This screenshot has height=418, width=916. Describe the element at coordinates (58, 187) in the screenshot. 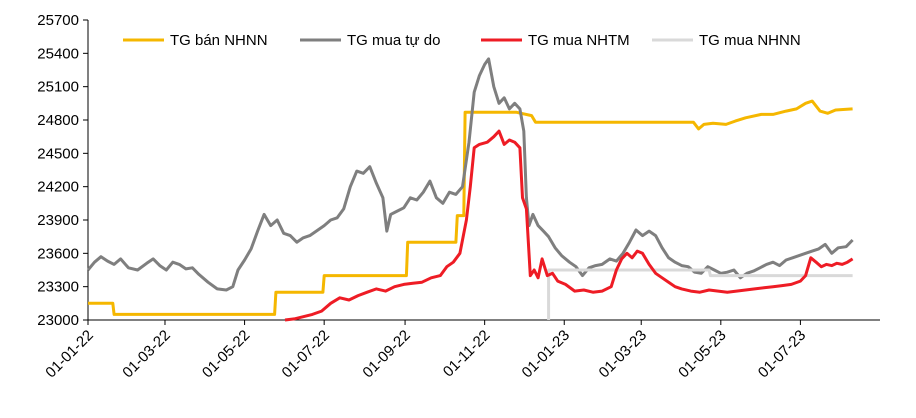

I see `y-tick-label: 24200` at that location.